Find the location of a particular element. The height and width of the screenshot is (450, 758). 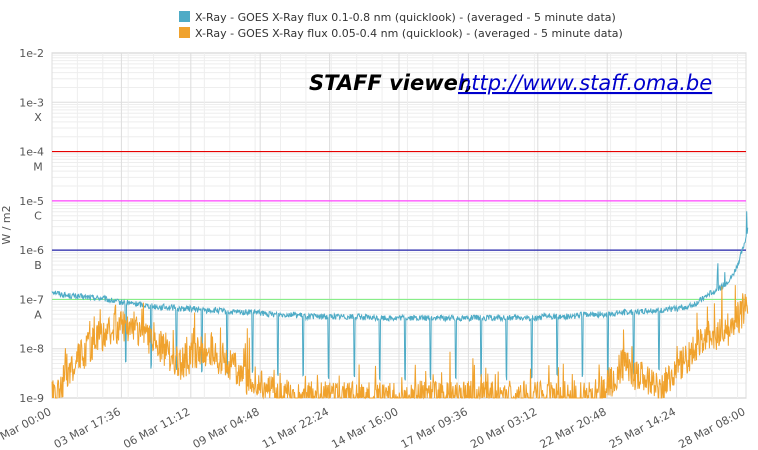

x-tick-label: 06 Mar 11:12 is located at coordinates (156, 427).